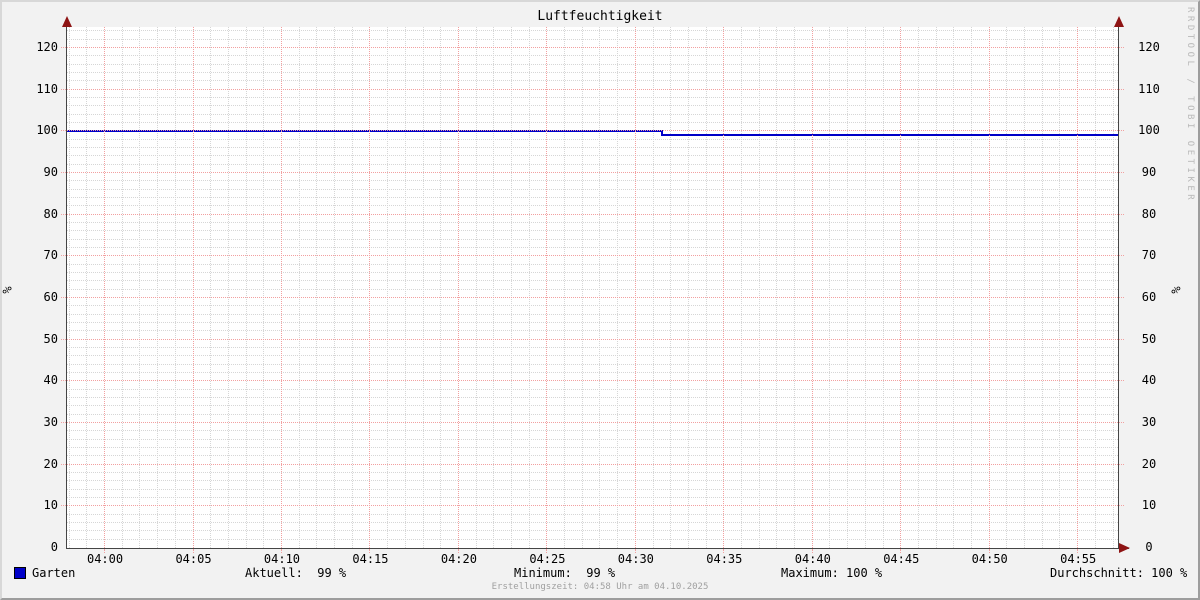  I want to click on x-tick-label: 04:45, so click(901, 559).